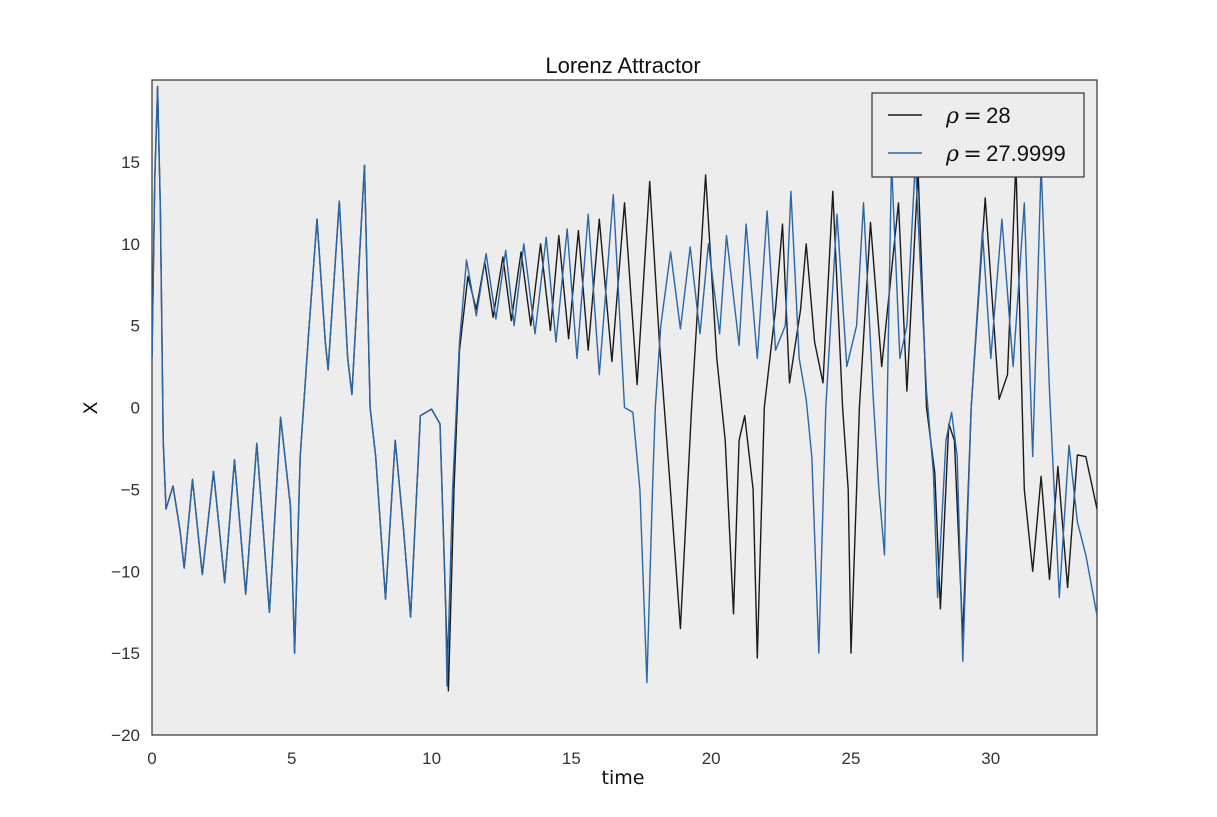  What do you see at coordinates (135, 408) in the screenshot?
I see `y-tick-label: 0` at bounding box center [135, 408].